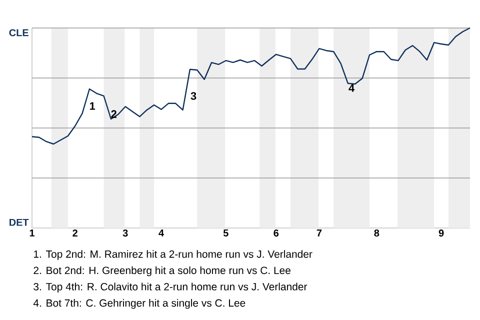  I want to click on x-tick-label: 8, so click(377, 233).